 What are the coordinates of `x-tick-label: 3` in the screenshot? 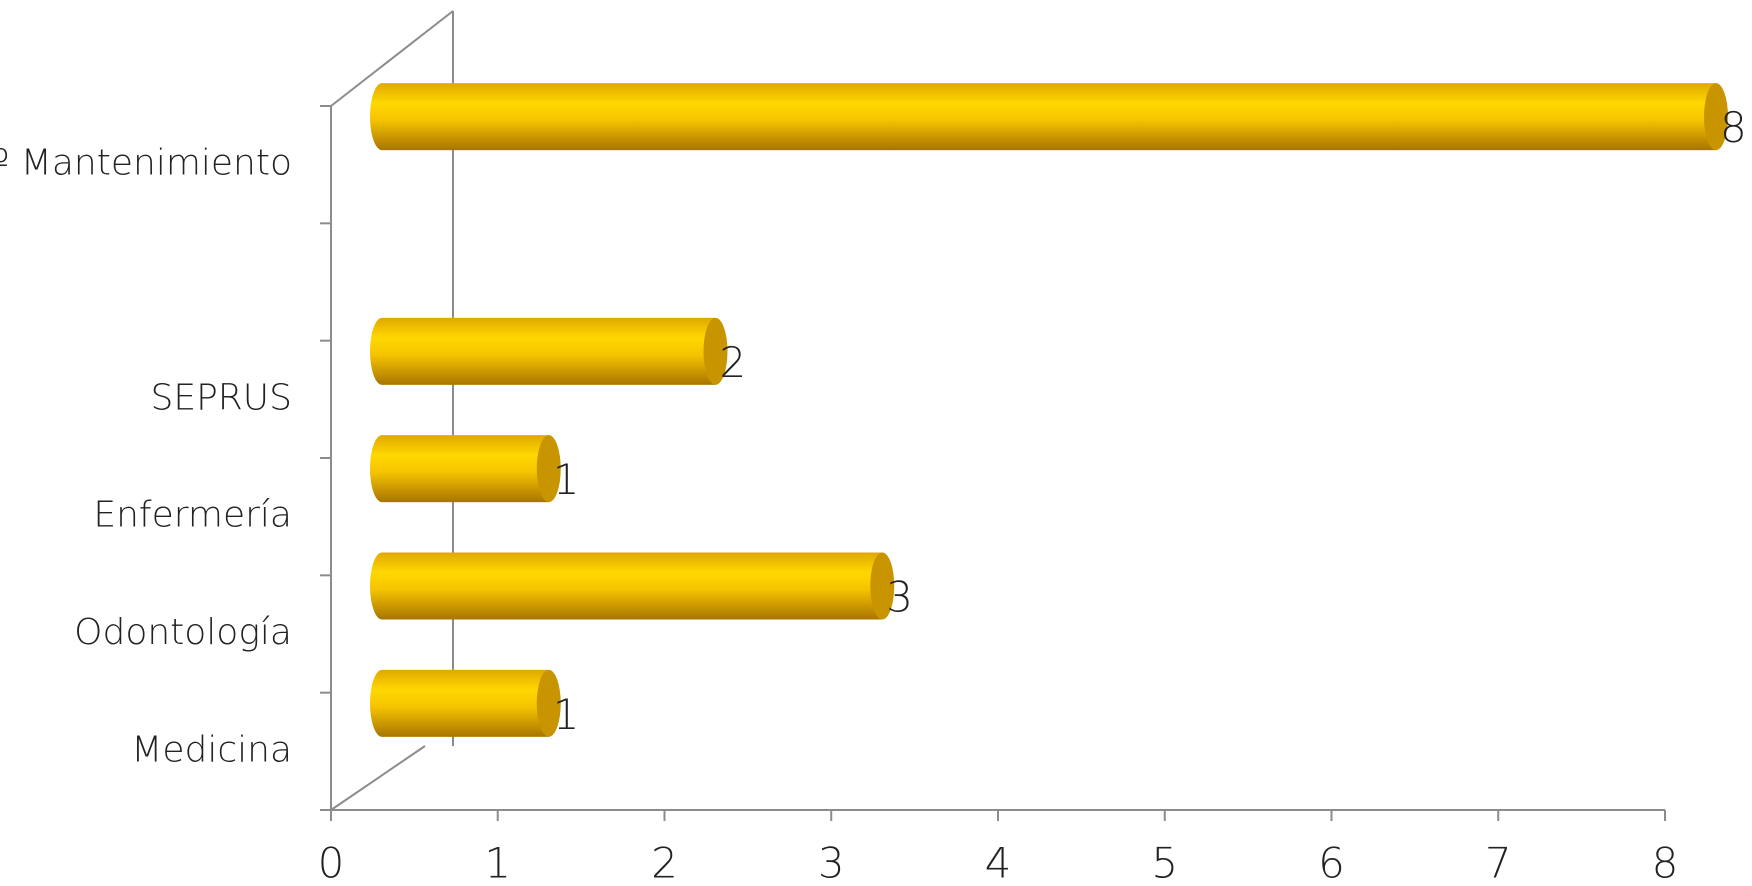 It's located at (831, 862).